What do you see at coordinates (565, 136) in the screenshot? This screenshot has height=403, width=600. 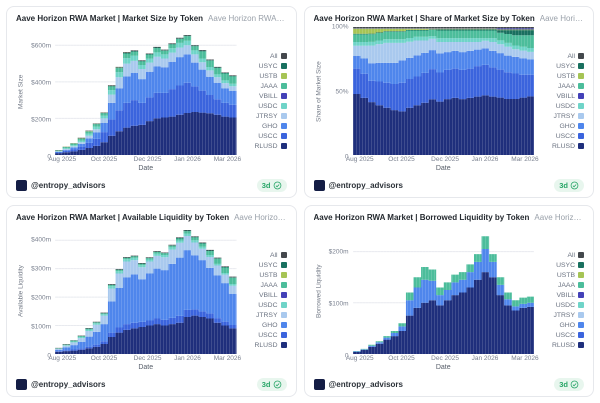 I see `legend-label: USCC` at bounding box center [565, 136].